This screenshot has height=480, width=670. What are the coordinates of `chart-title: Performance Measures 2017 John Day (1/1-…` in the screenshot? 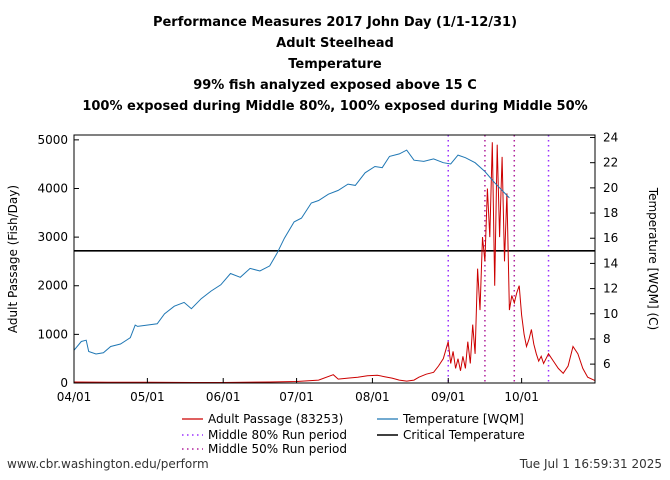 It's located at (335, 22).